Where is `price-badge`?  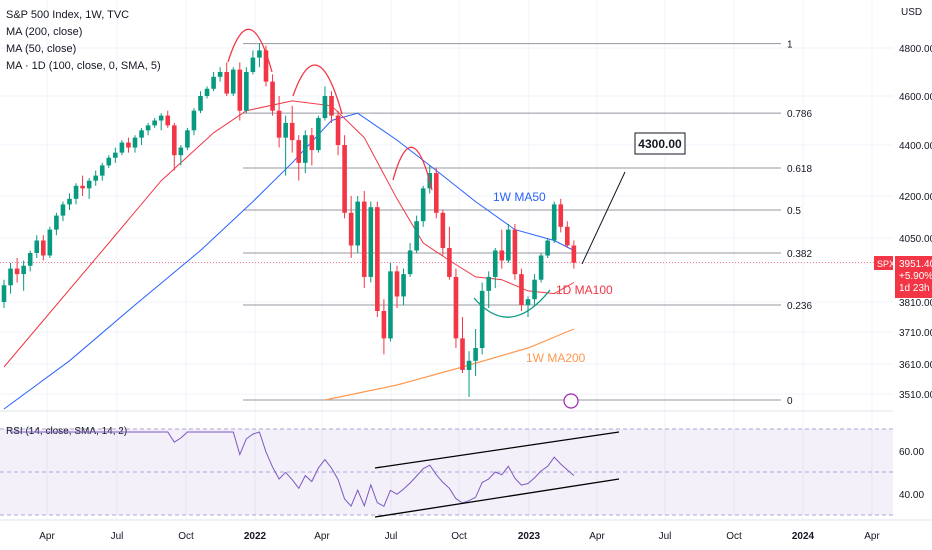 price-badge is located at coordinates (913, 277).